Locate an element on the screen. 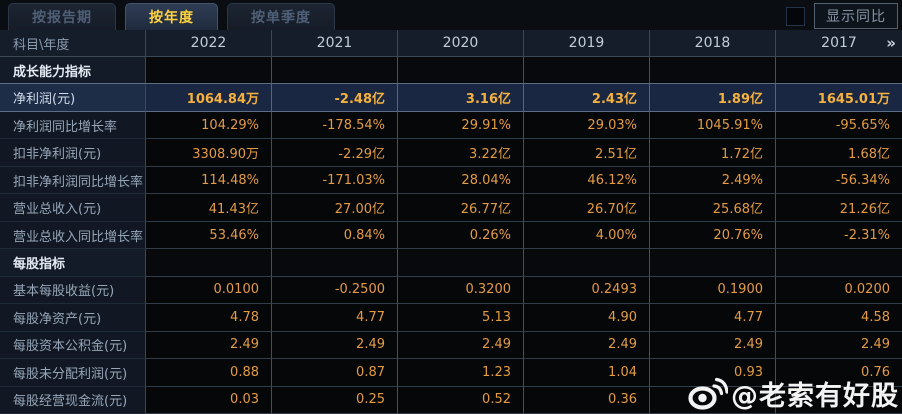 The width and height of the screenshot is (902, 414). row-label: 扣非净利润(元) is located at coordinates (73, 153).